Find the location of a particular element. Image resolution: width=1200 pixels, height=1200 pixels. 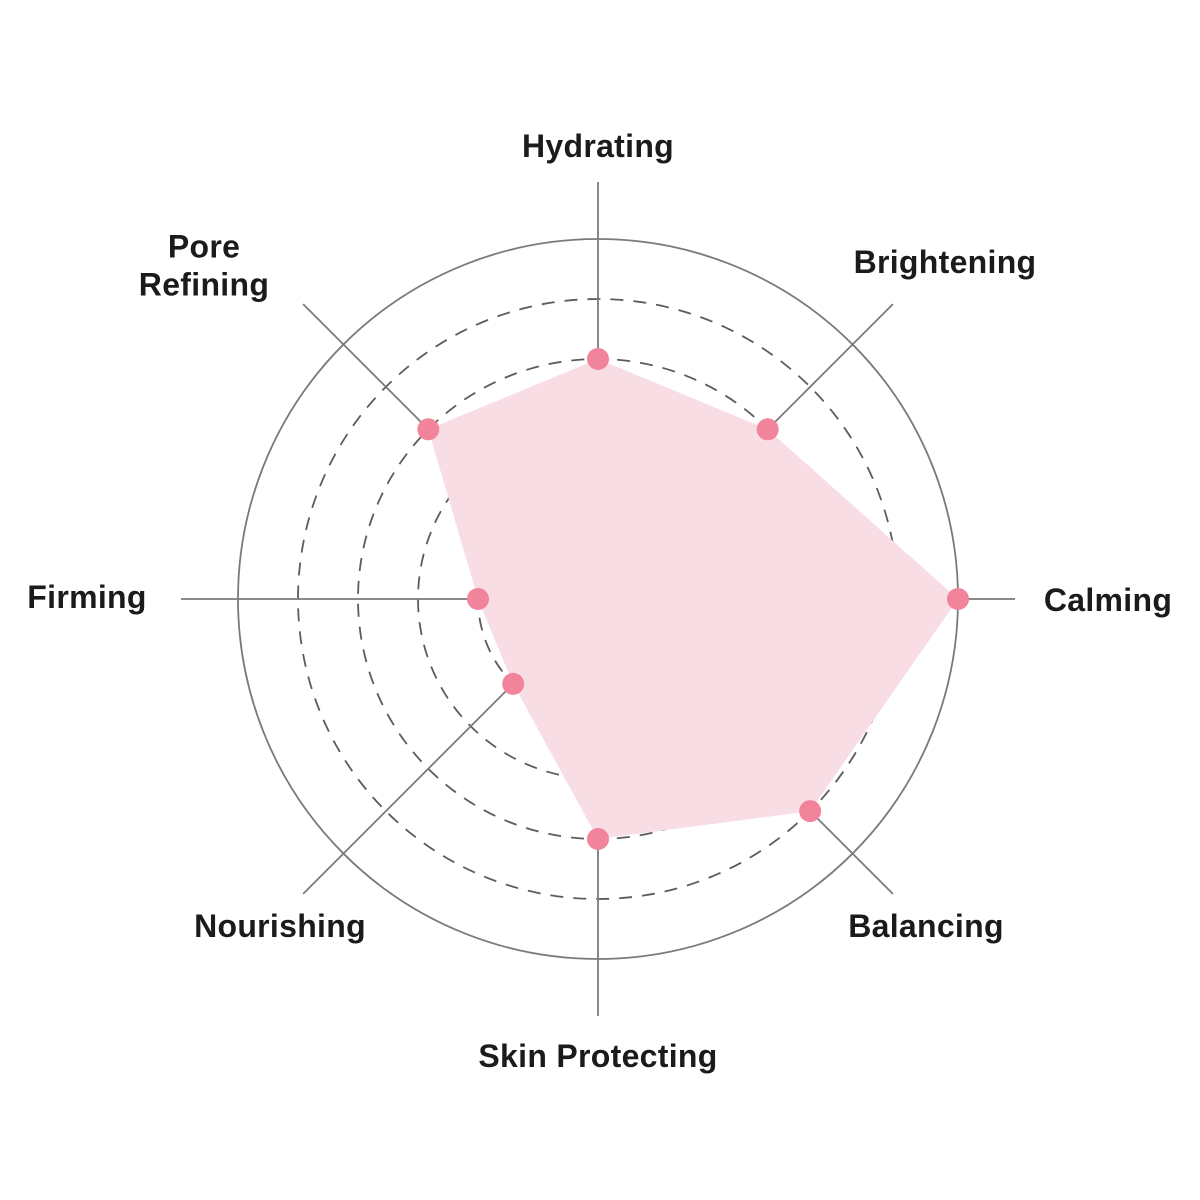

axis-label-balancing: Balancing is located at coordinates (926, 925).